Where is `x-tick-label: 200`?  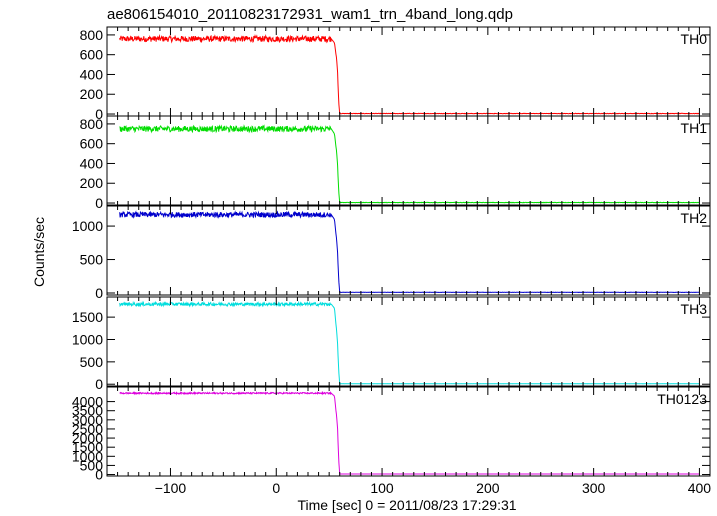
x-tick-label: 200 is located at coordinates (488, 488).